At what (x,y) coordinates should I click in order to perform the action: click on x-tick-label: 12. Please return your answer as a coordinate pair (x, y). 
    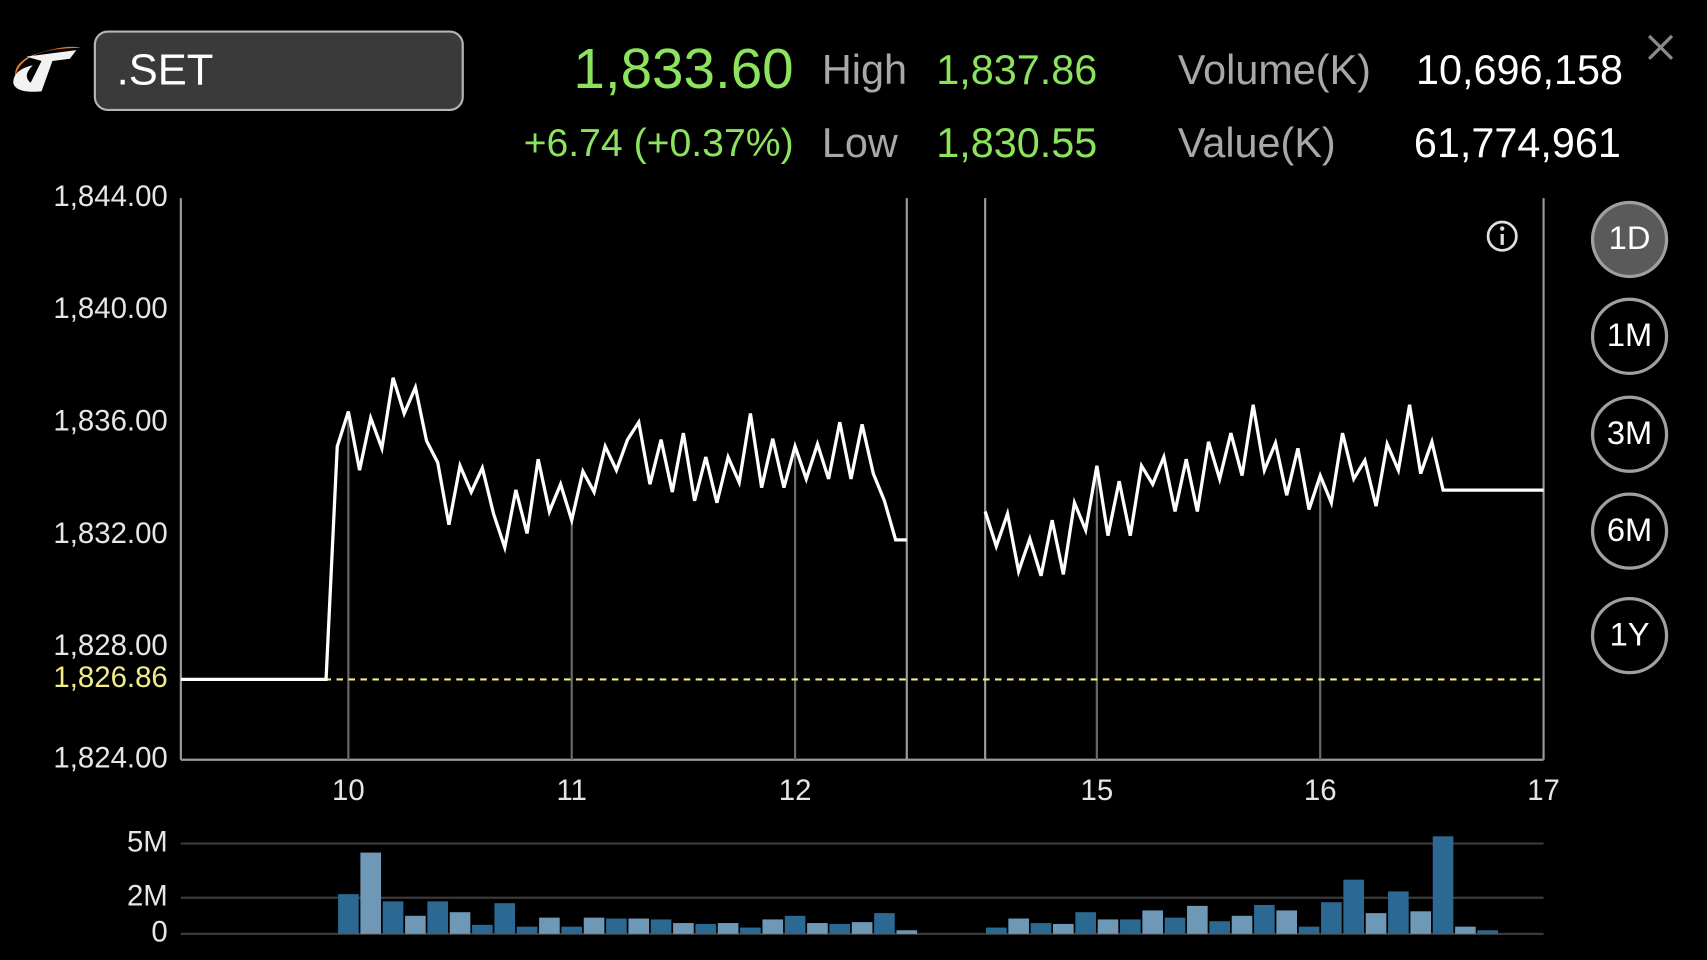
    Looking at the image, I should click on (795, 790).